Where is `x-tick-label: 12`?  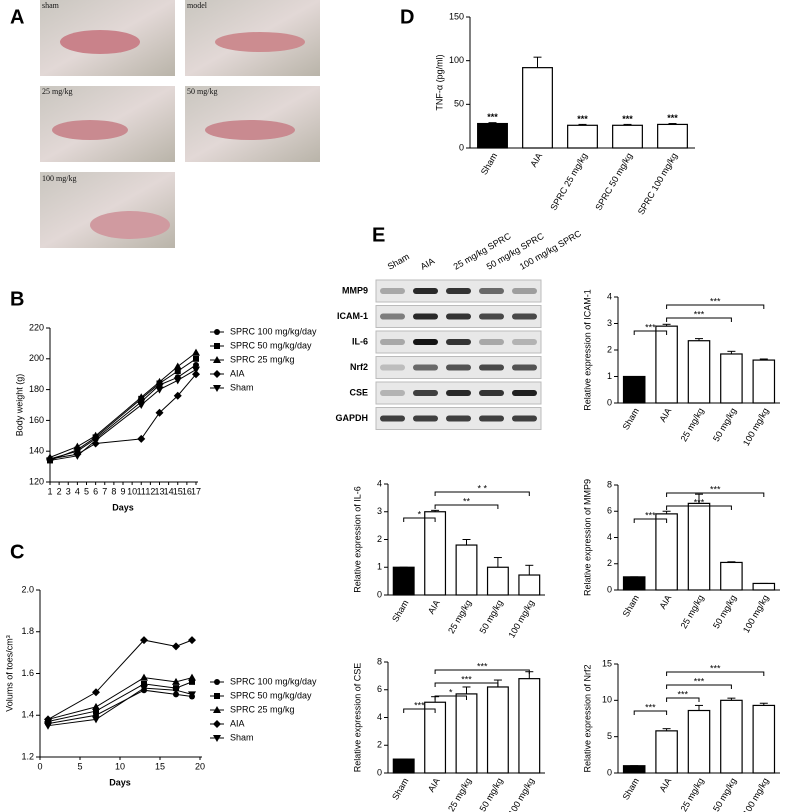
x-tick-label: 12 is located at coordinates (150, 491).